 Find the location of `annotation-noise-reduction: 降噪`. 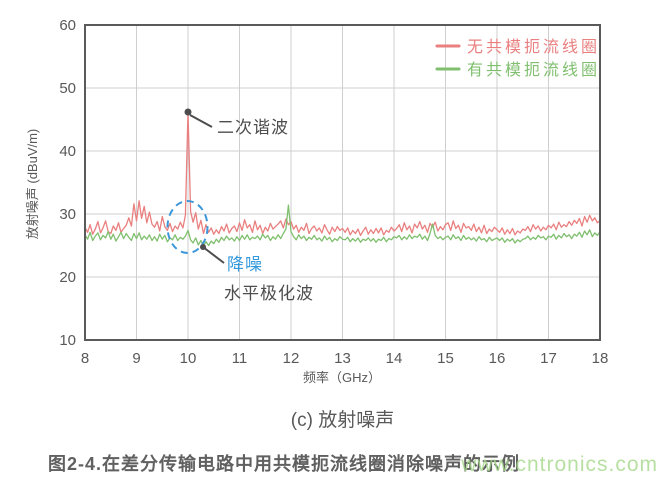

annotation-noise-reduction: 降噪 is located at coordinates (214, 237).